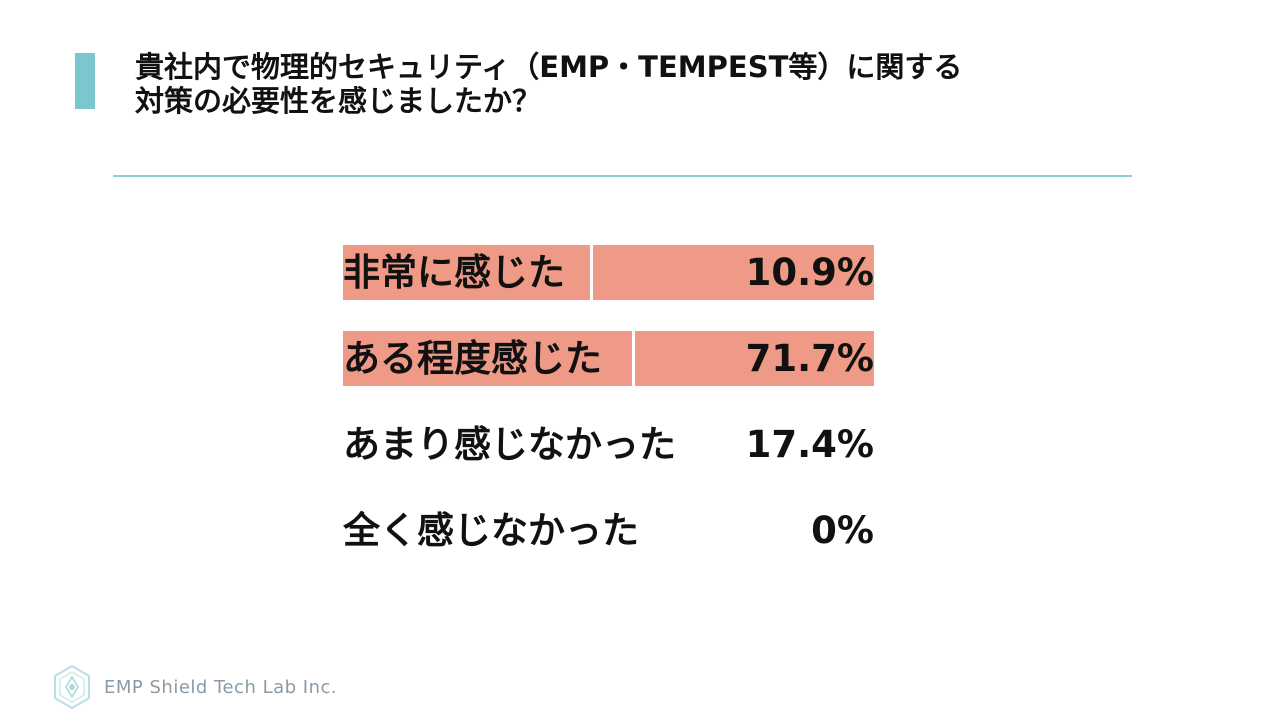  I want to click on title-accent-bar, so click(85, 81).